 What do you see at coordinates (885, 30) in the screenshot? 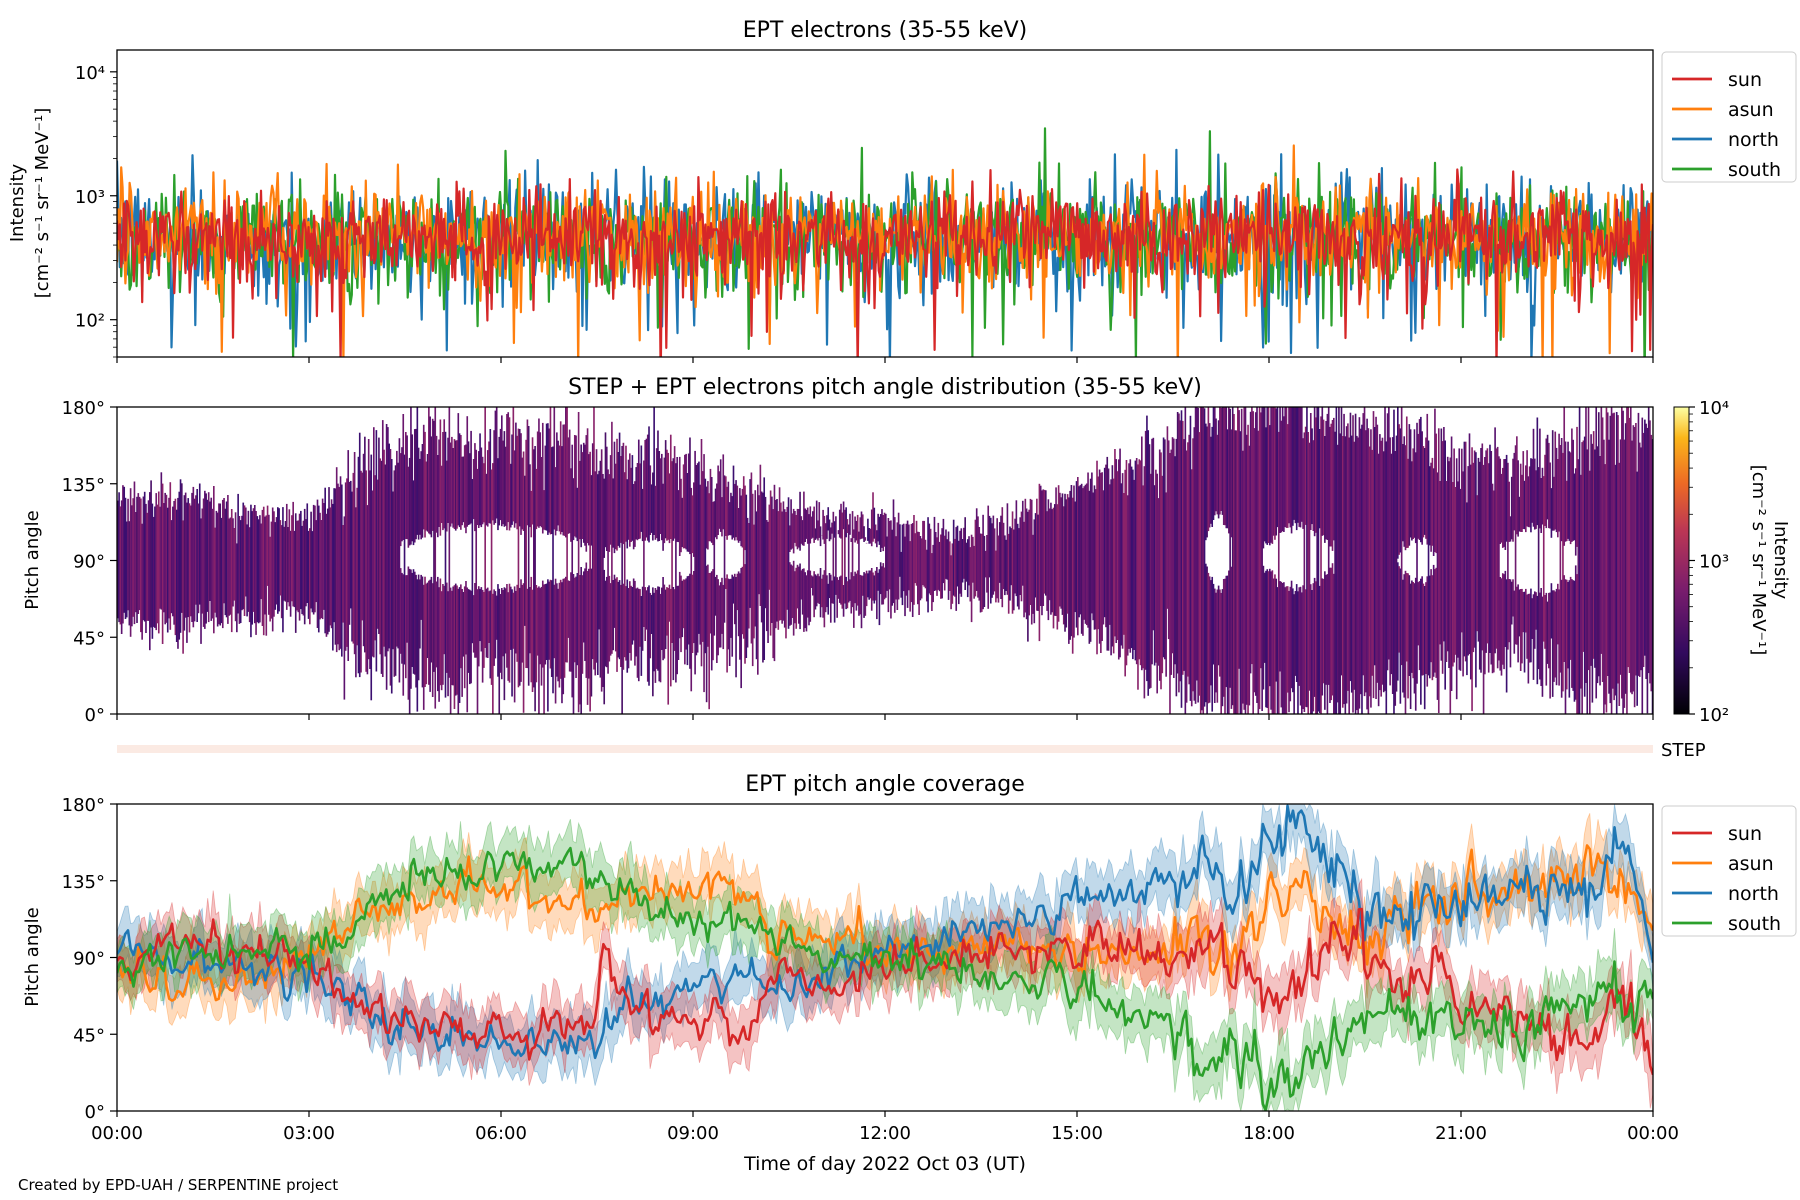
I see `panel1-title: EPT electrons (35-55 keV)` at bounding box center [885, 30].